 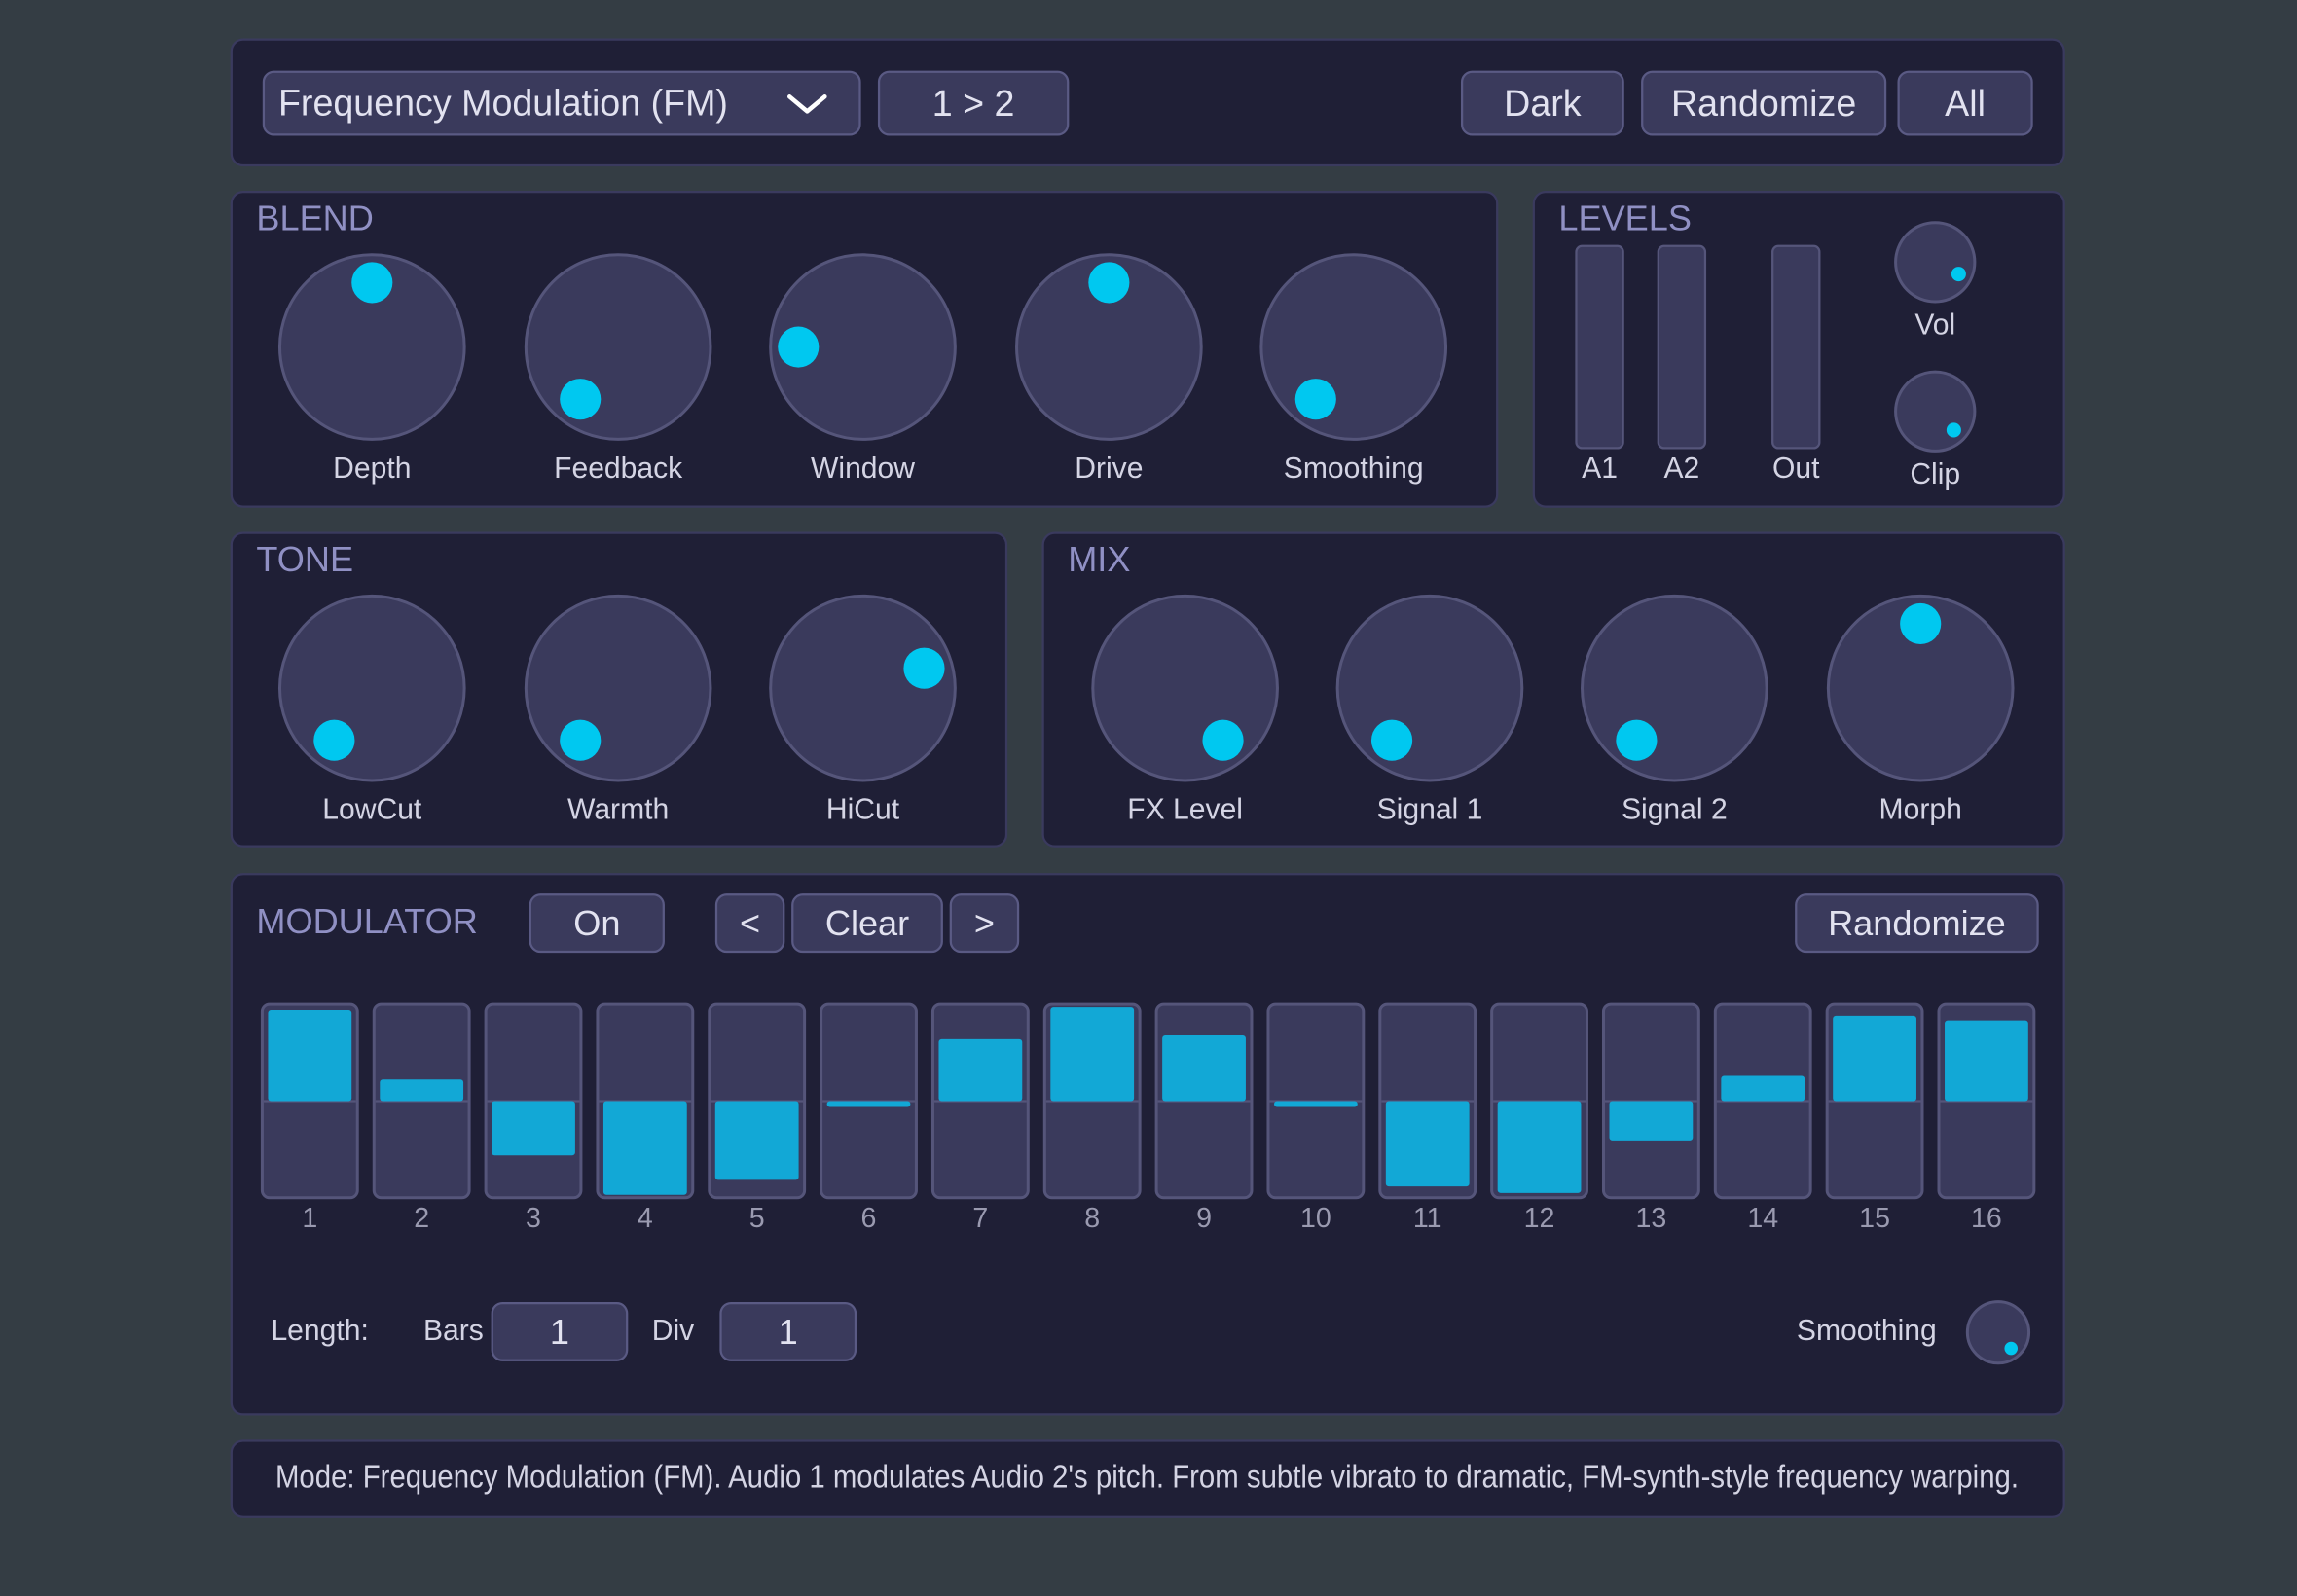 I want to click on knob-label: Signal 2, so click(x=1675, y=810).